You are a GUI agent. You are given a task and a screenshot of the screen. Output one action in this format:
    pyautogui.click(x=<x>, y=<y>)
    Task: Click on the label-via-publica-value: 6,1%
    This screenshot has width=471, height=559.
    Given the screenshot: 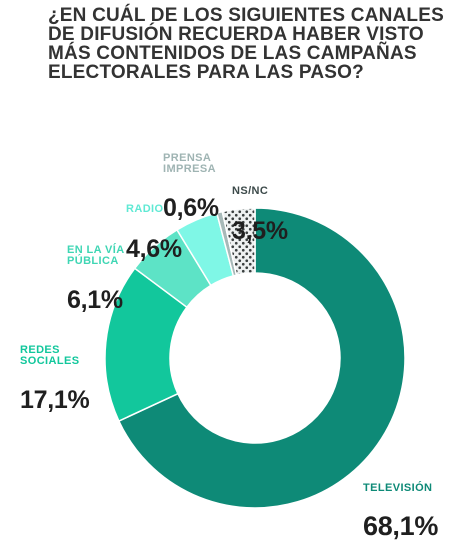 What is the action you would take?
    pyautogui.click(x=95, y=300)
    